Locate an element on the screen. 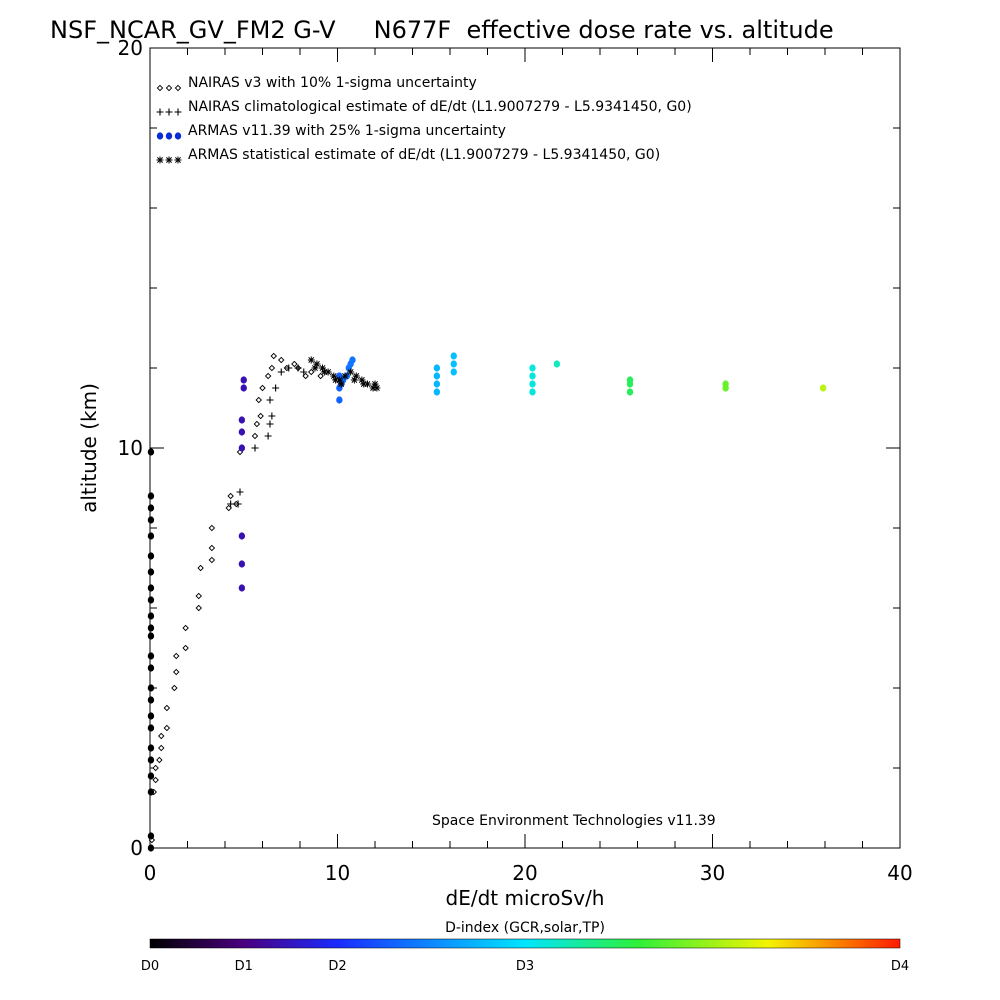  colorbar is located at coordinates (525, 943).